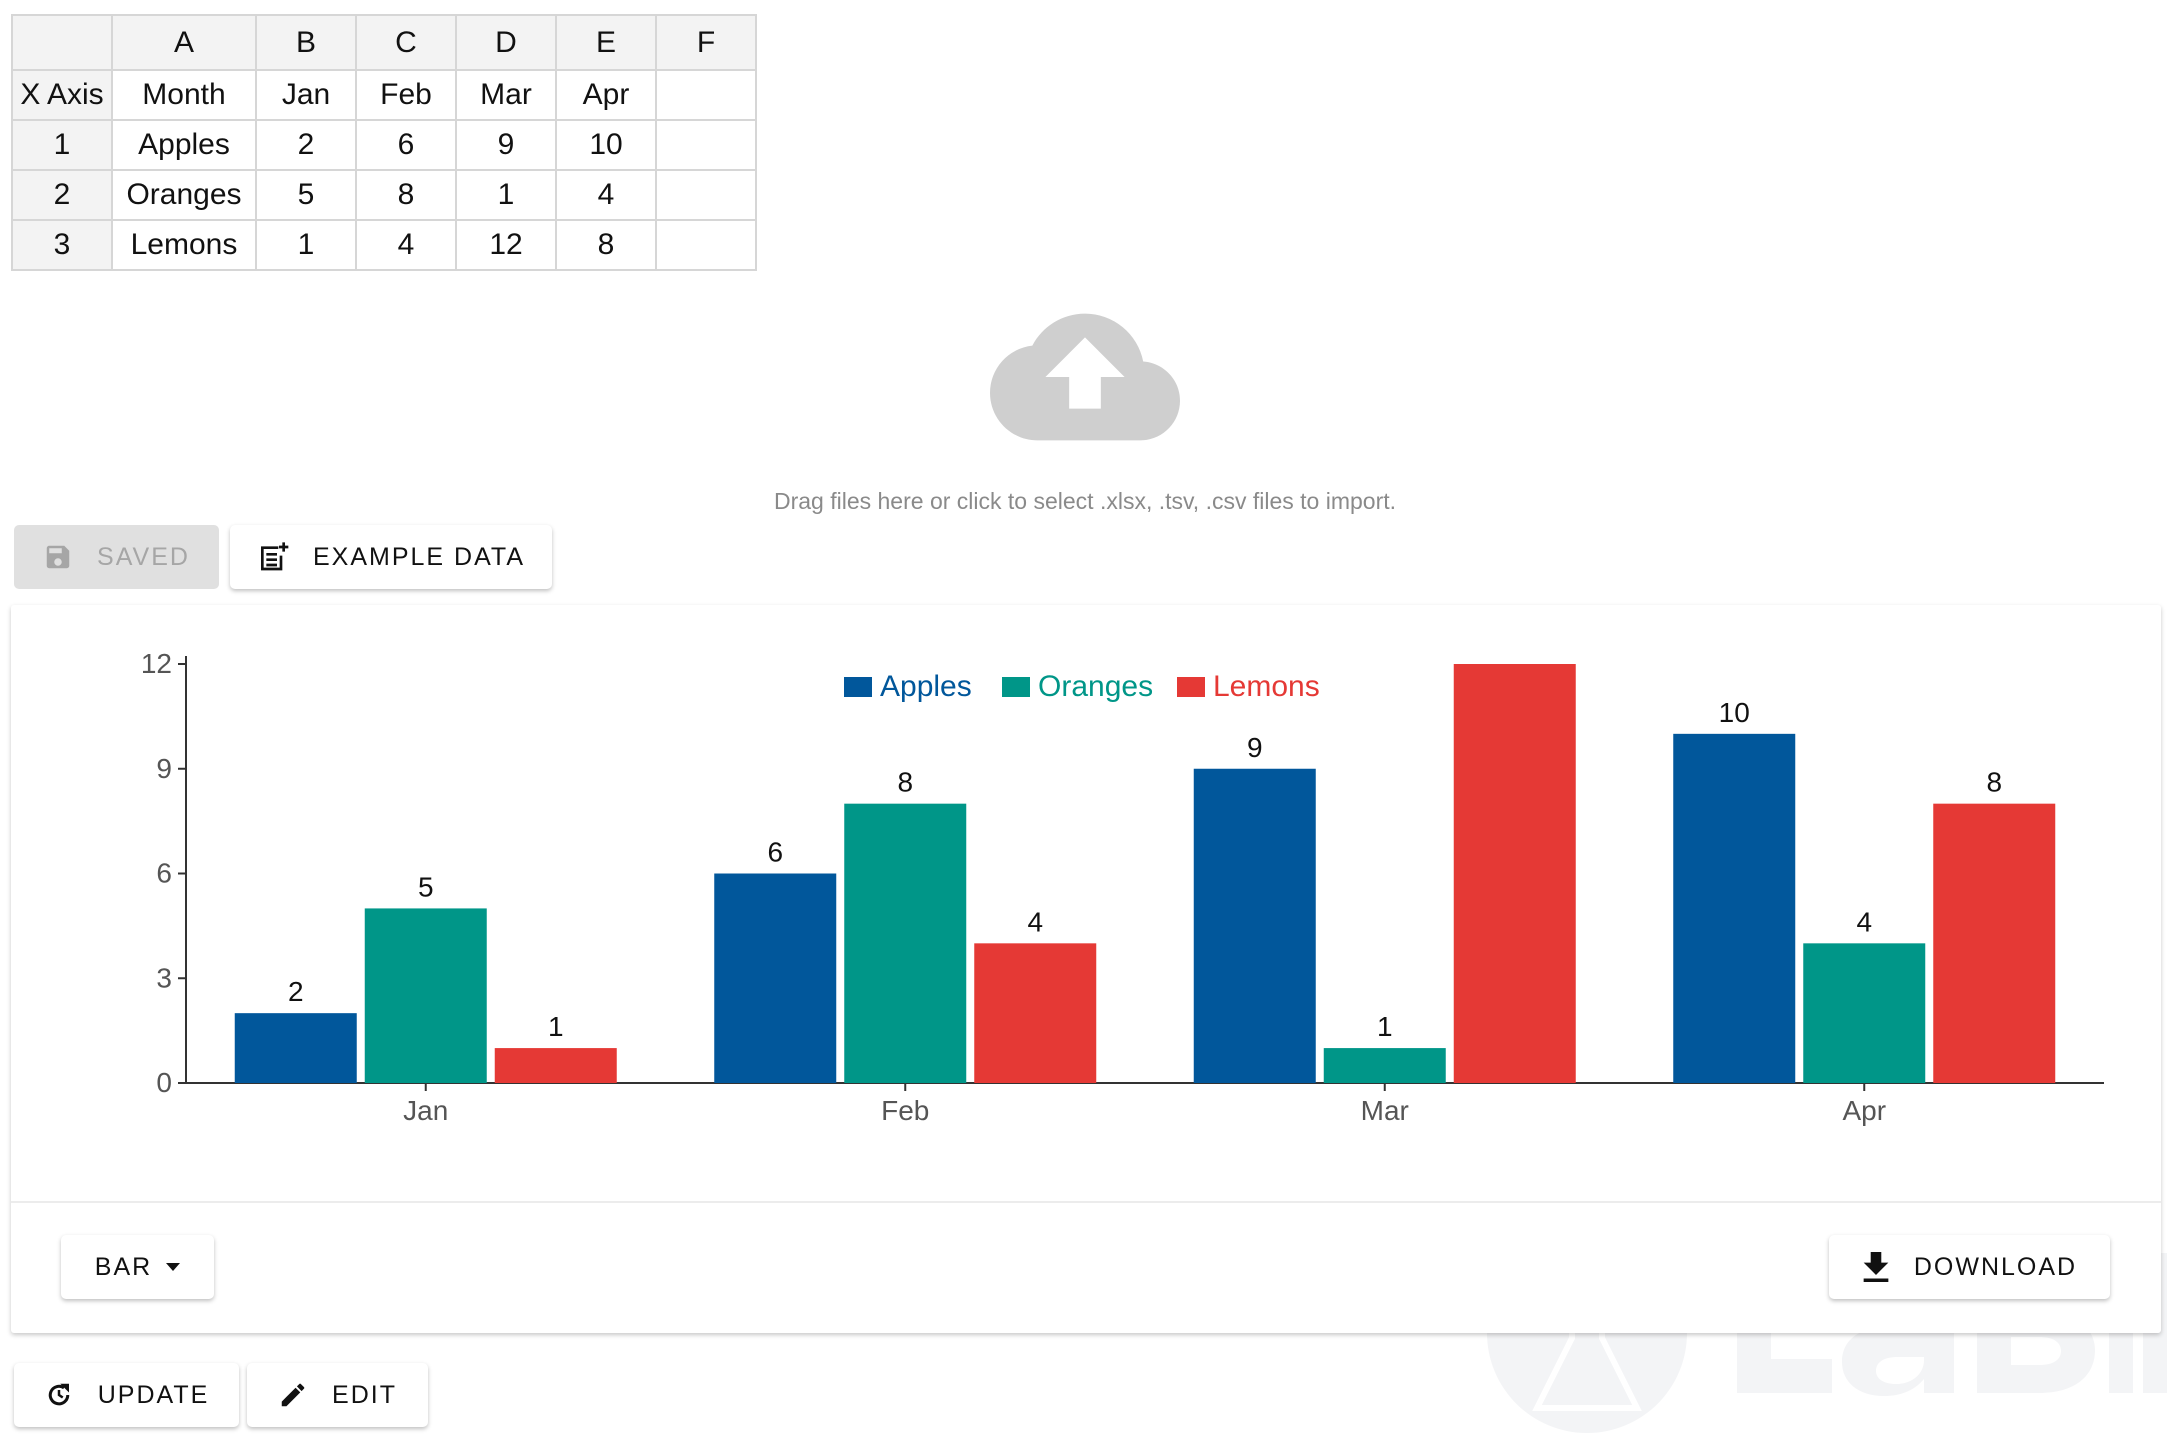  Describe the element at coordinates (905, 1110) in the screenshot. I see `x-tick-label: Feb` at that location.